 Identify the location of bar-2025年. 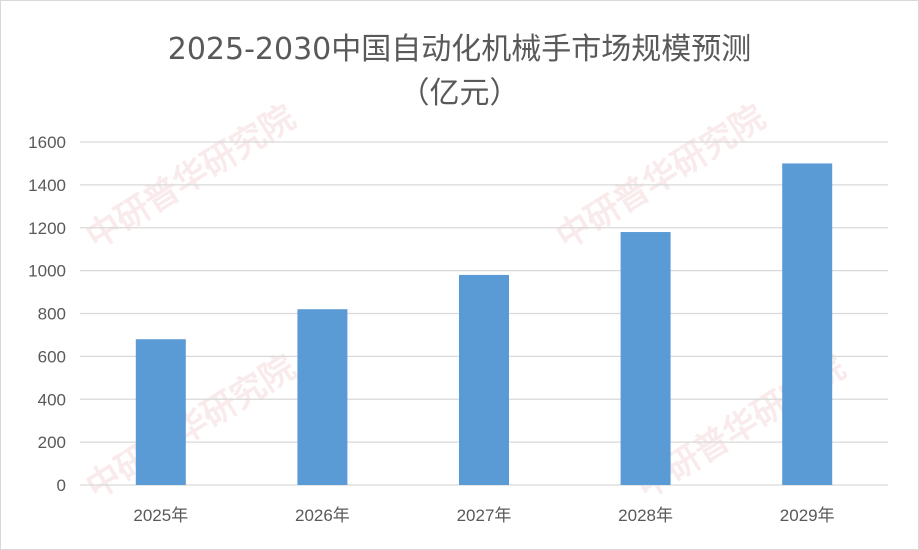
(160, 412).